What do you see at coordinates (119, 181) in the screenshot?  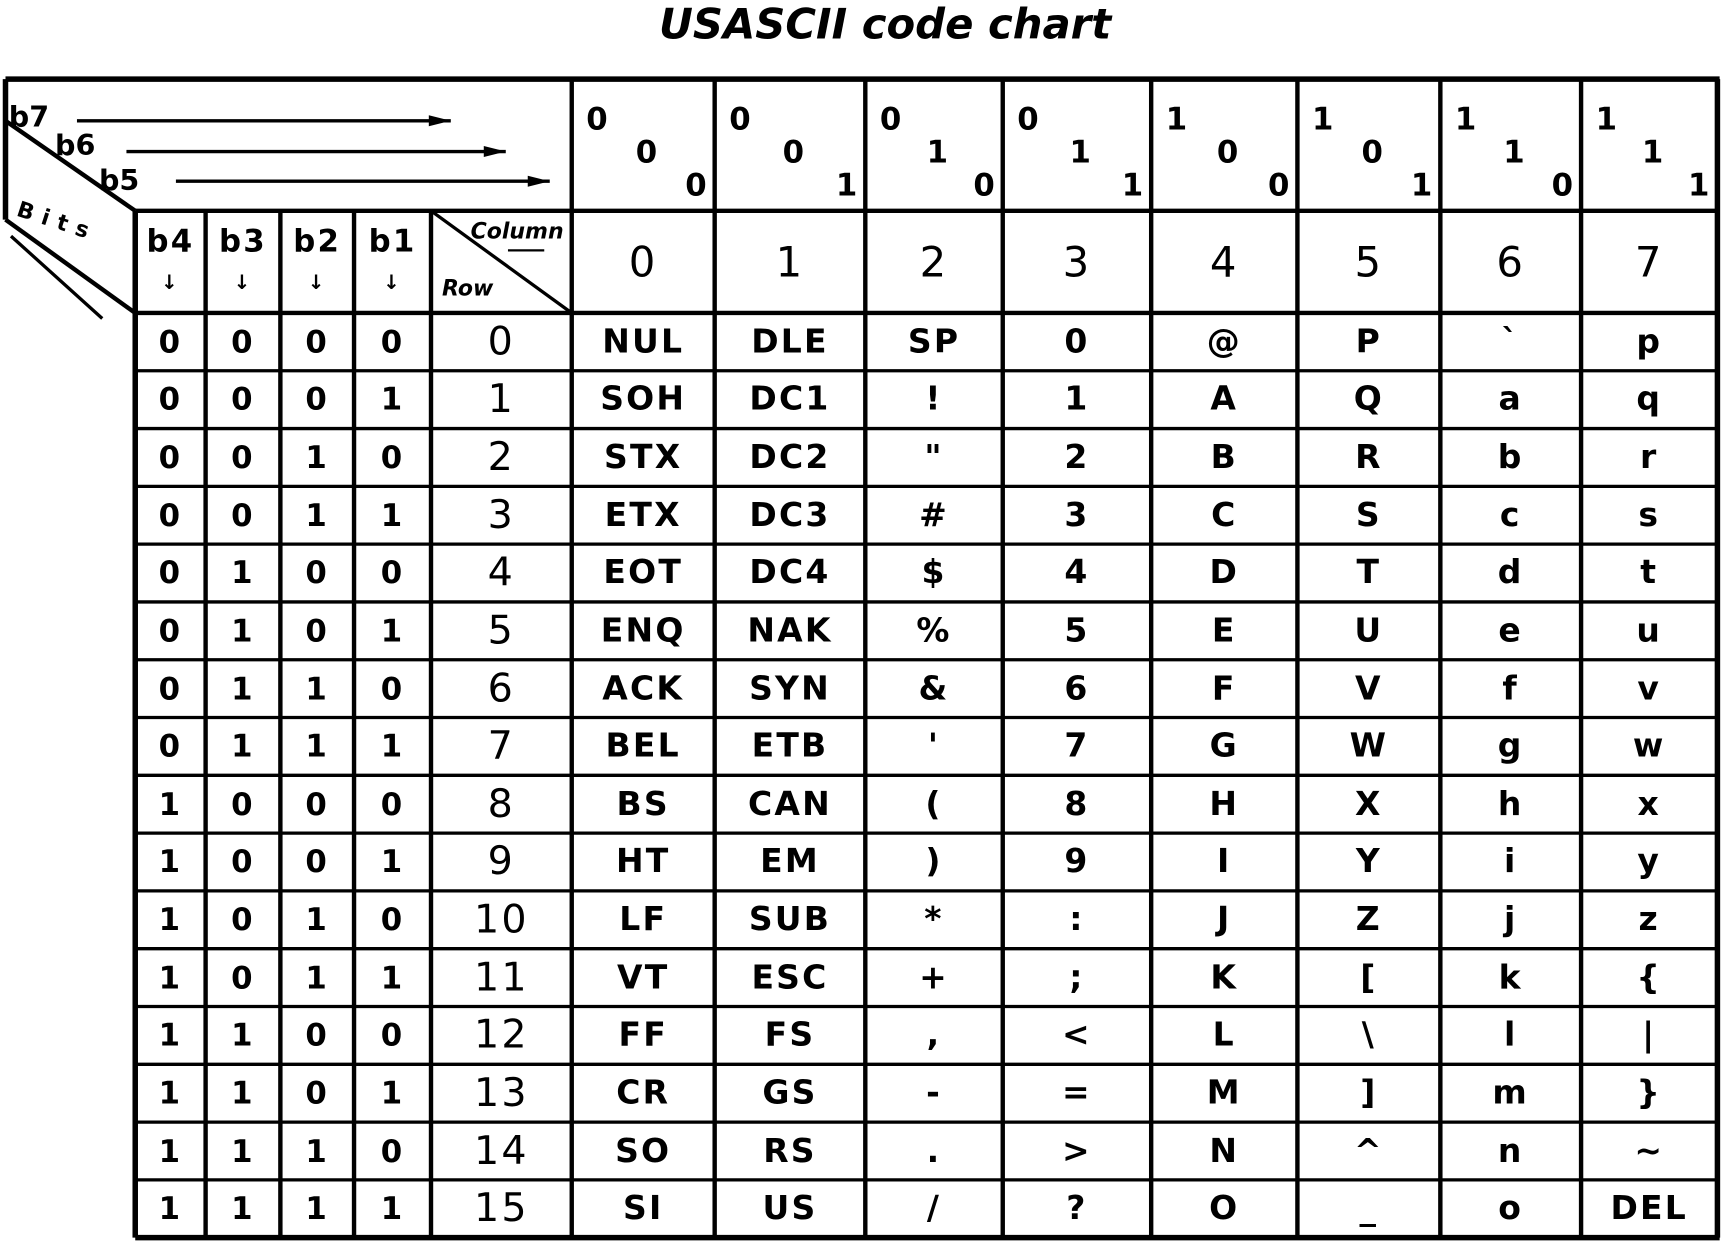 I see `b5-label: b5` at bounding box center [119, 181].